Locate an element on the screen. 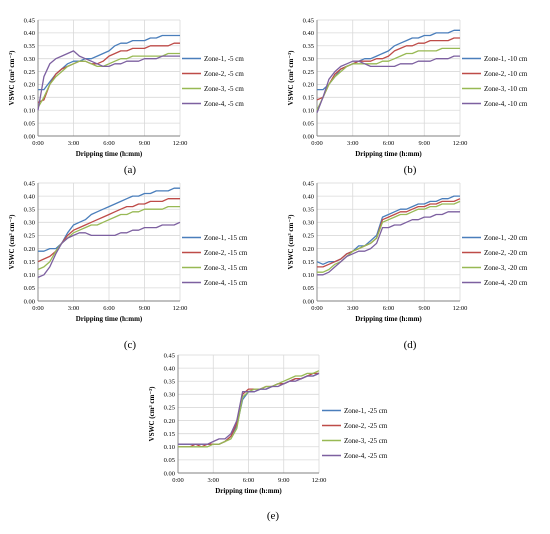  panel-4-y-tick-label: 0.00 is located at coordinates (308, 301).